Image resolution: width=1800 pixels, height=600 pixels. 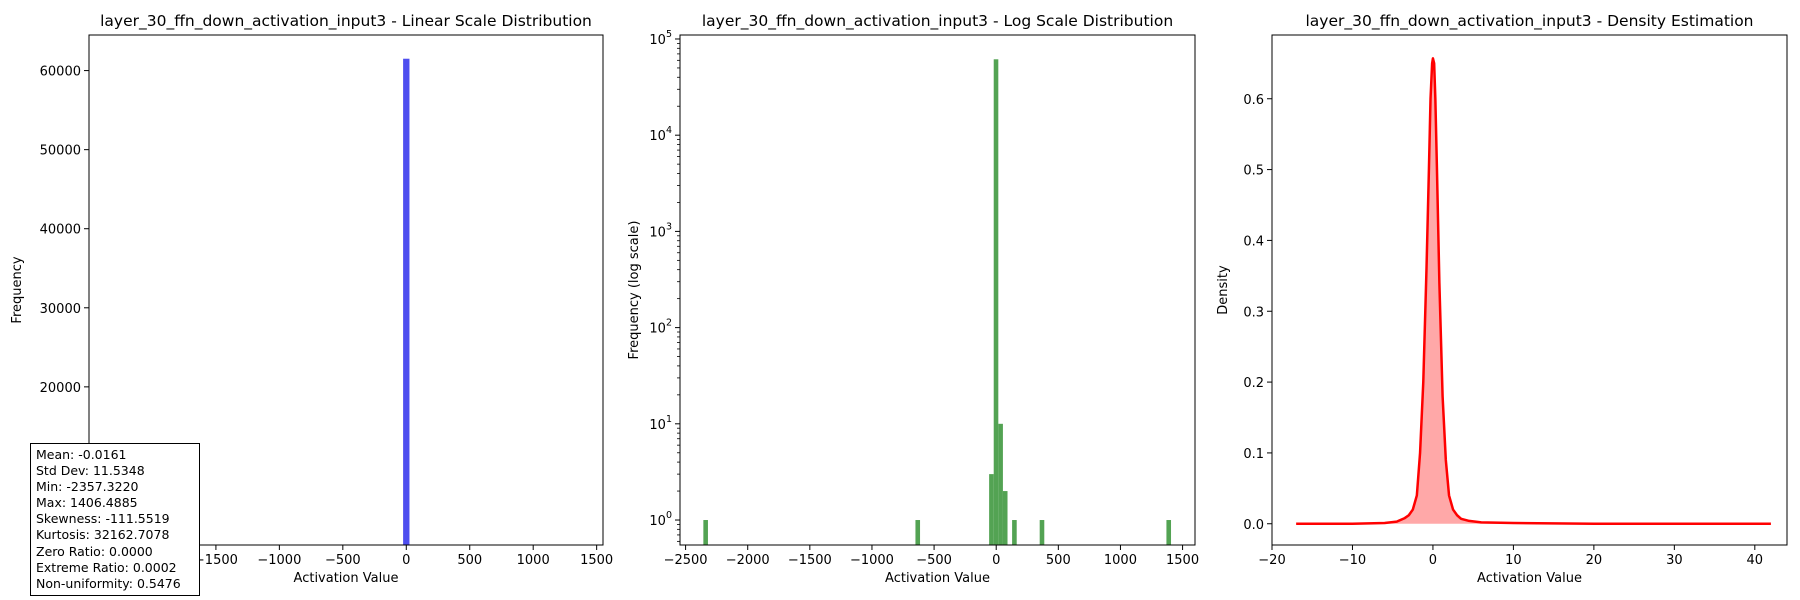 What do you see at coordinates (103, 519) in the screenshot?
I see `stat-skewness: Skewness: -111.5519` at bounding box center [103, 519].